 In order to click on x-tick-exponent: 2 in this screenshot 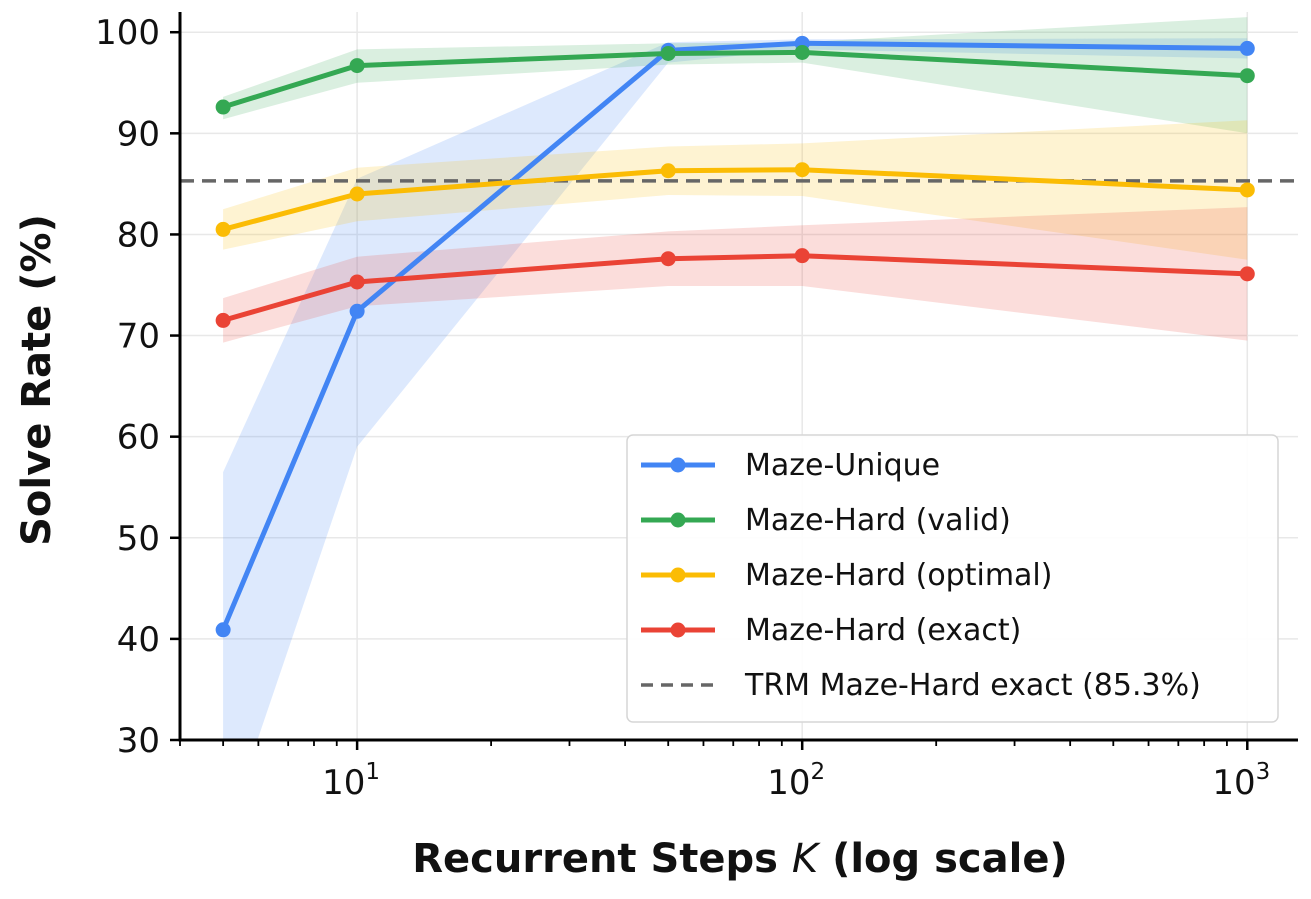, I will do `click(818, 772)`.